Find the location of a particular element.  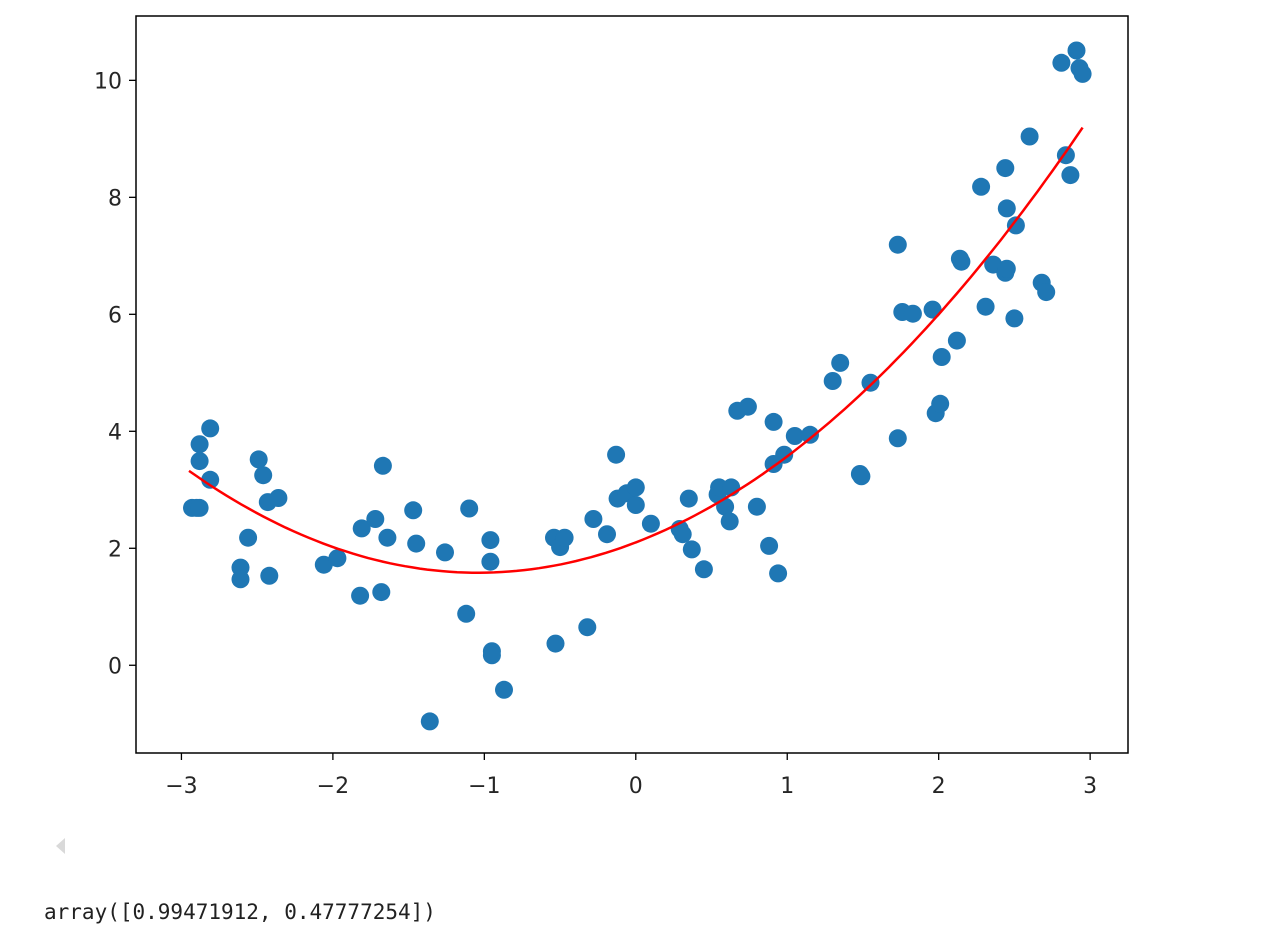

output-text: array([0.99471912, 0.47777254]) is located at coordinates (240, 912).